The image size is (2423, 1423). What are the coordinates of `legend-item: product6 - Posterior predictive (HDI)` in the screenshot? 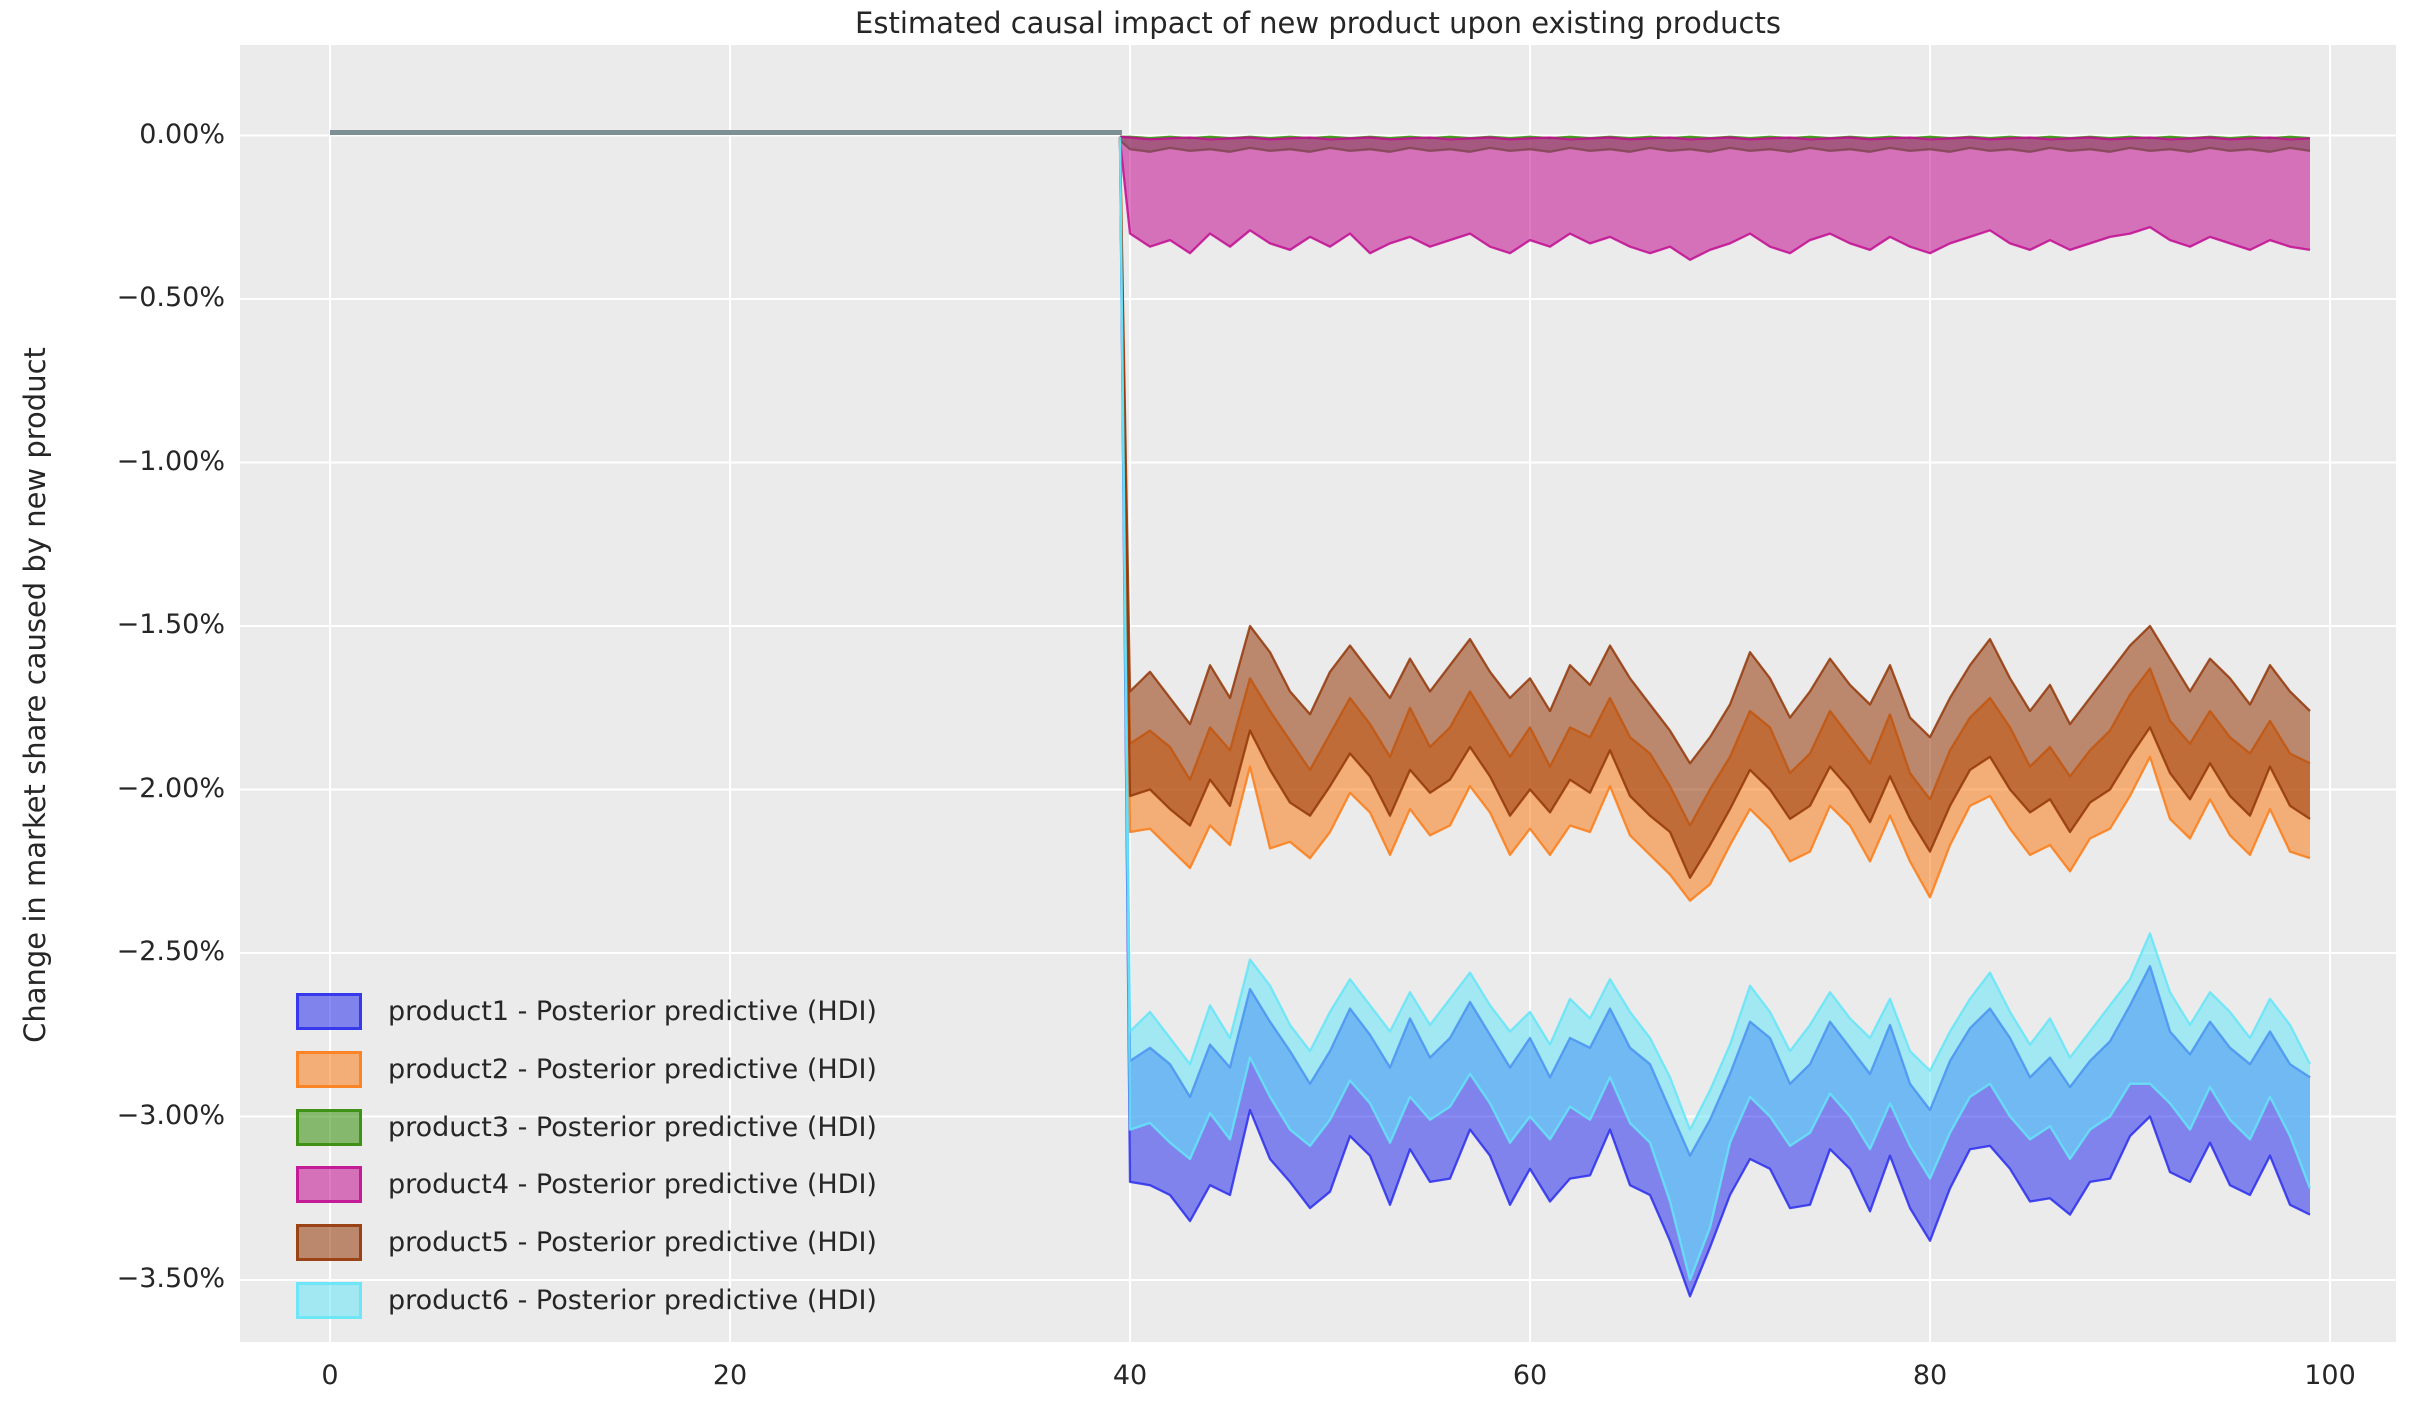 It's located at (586, 1300).